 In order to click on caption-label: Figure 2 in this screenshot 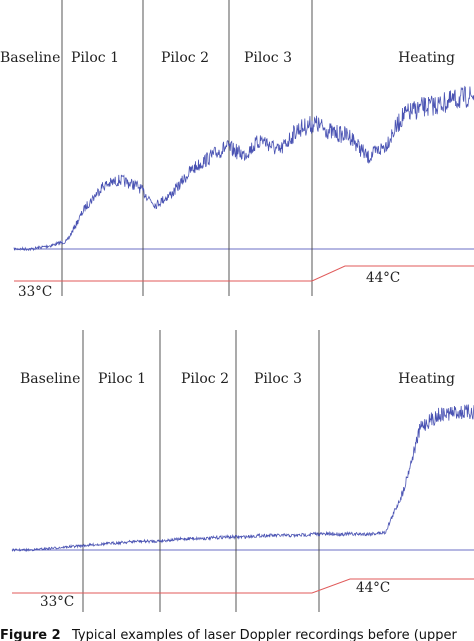, I will do `click(30, 634)`.